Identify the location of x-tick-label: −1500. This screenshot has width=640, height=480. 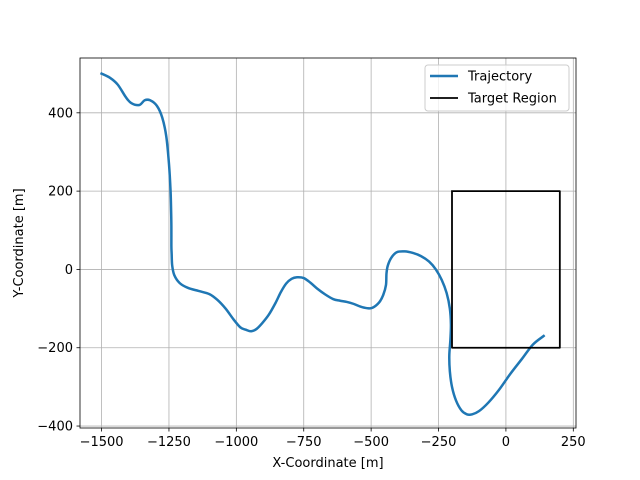
(102, 442).